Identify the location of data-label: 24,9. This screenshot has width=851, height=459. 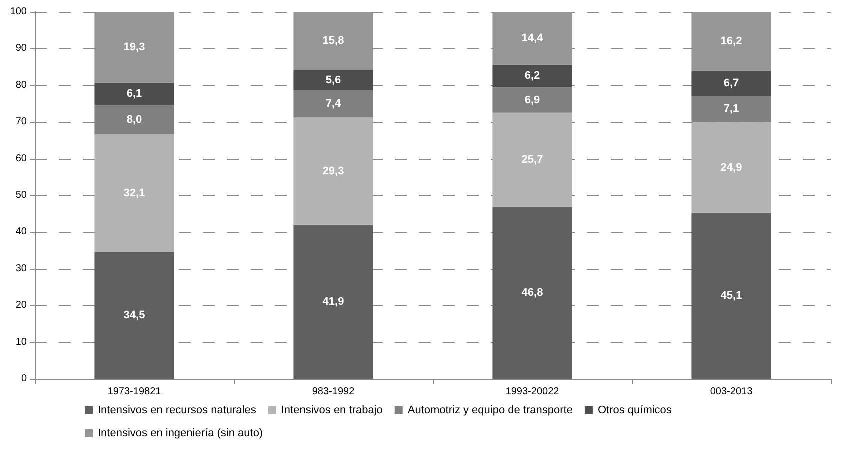
(731, 168).